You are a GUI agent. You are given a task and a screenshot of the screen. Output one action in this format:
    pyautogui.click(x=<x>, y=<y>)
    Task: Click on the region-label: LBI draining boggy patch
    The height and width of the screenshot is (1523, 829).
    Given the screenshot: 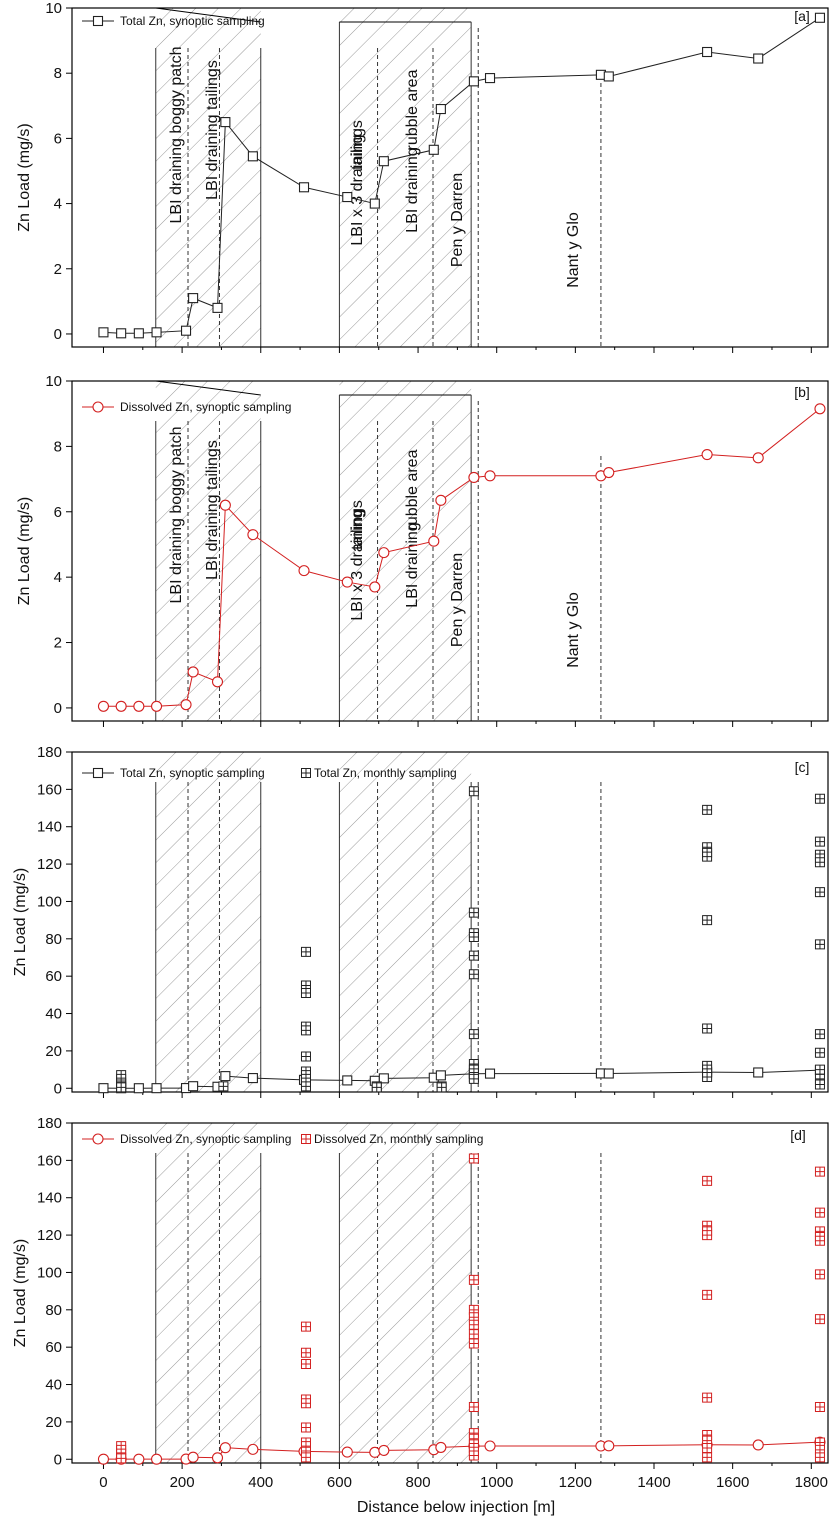 What is the action you would take?
    pyautogui.click(x=176, y=134)
    